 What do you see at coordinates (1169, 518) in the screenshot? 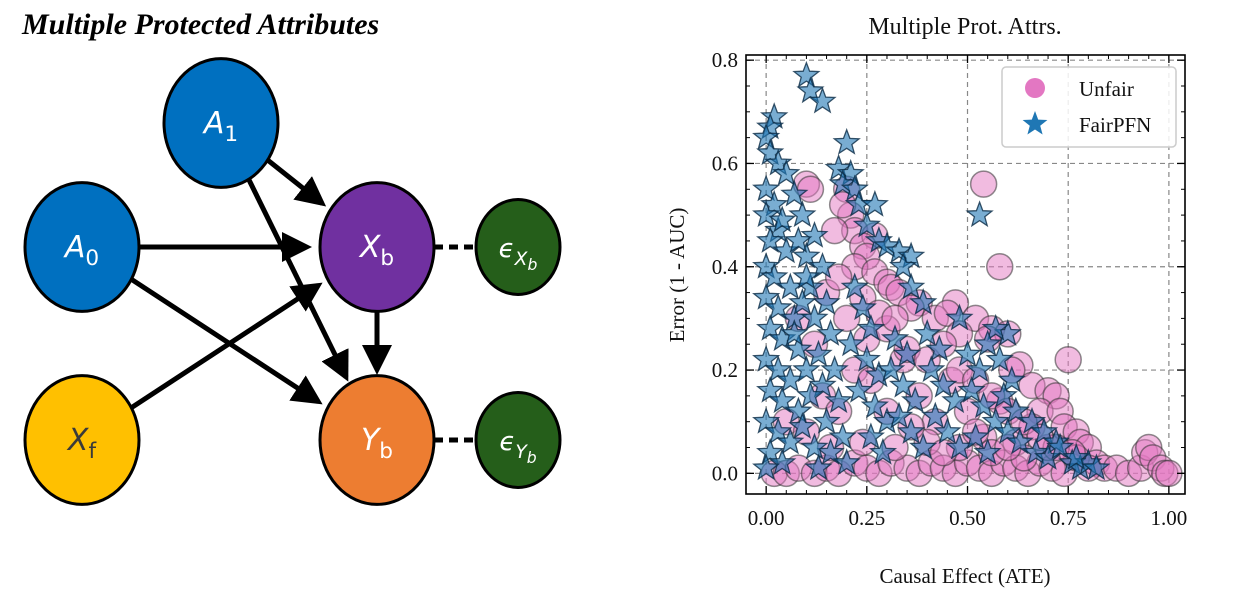
I see `x-tick-label: 1.00` at bounding box center [1169, 518].